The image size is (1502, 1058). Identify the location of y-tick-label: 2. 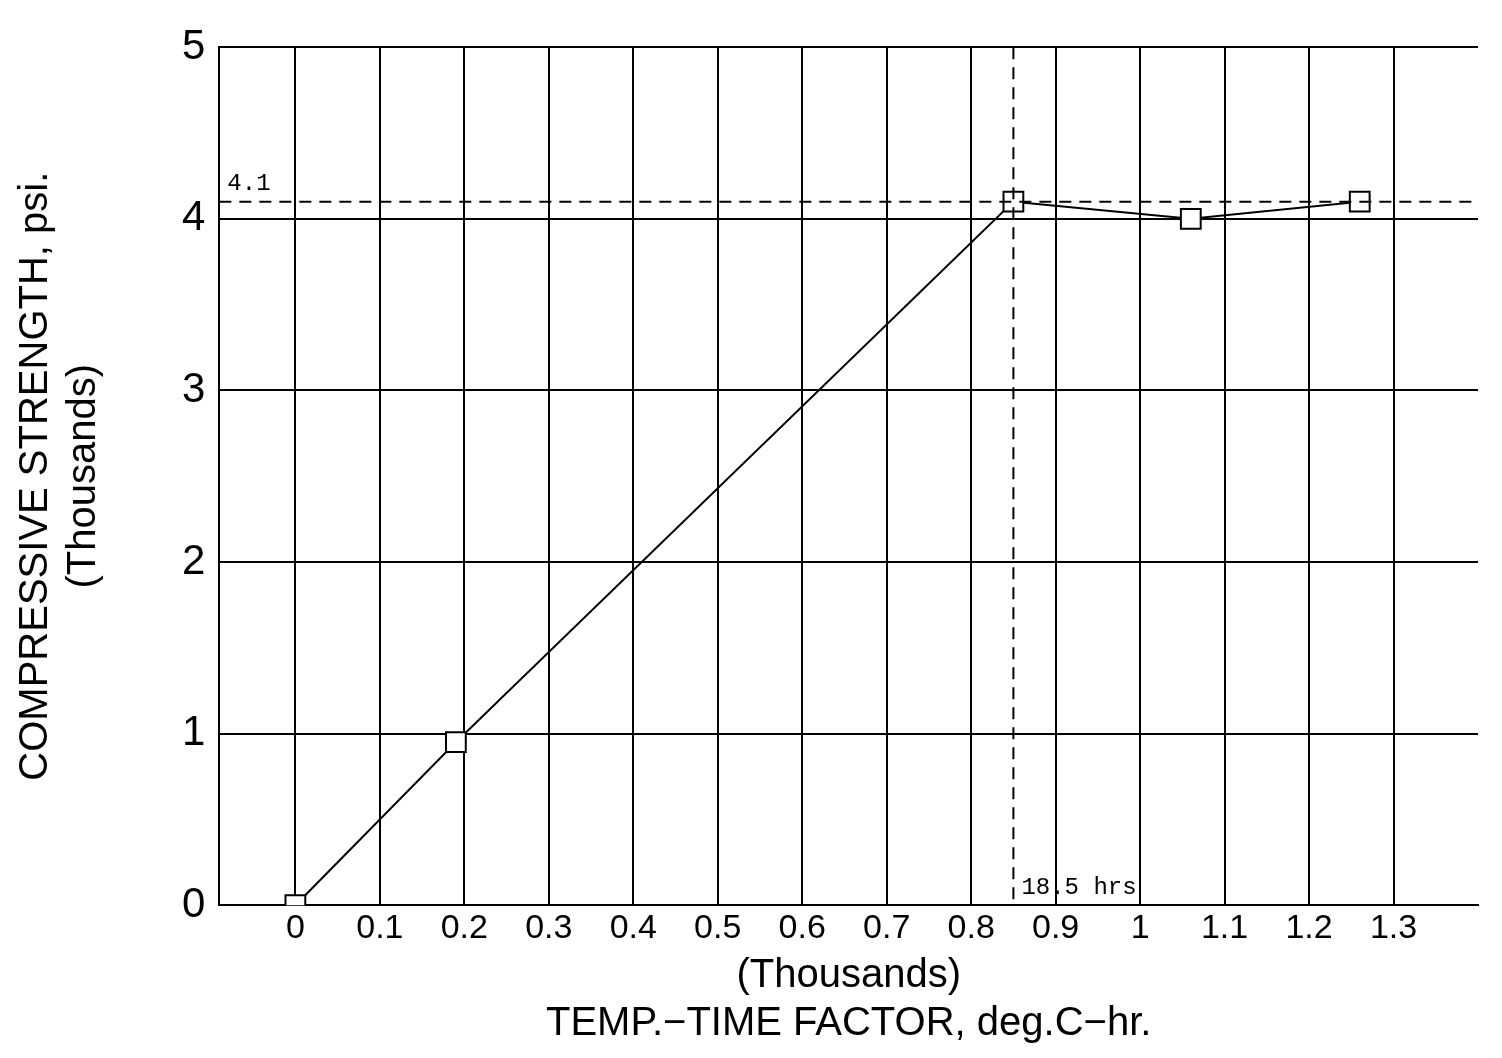
(194, 559).